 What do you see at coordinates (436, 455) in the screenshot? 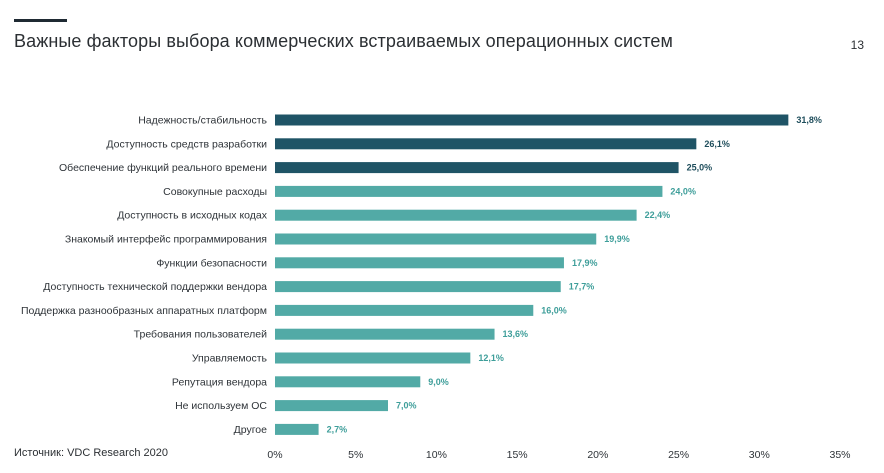
I see `x-tick-label: 10%` at bounding box center [436, 455].